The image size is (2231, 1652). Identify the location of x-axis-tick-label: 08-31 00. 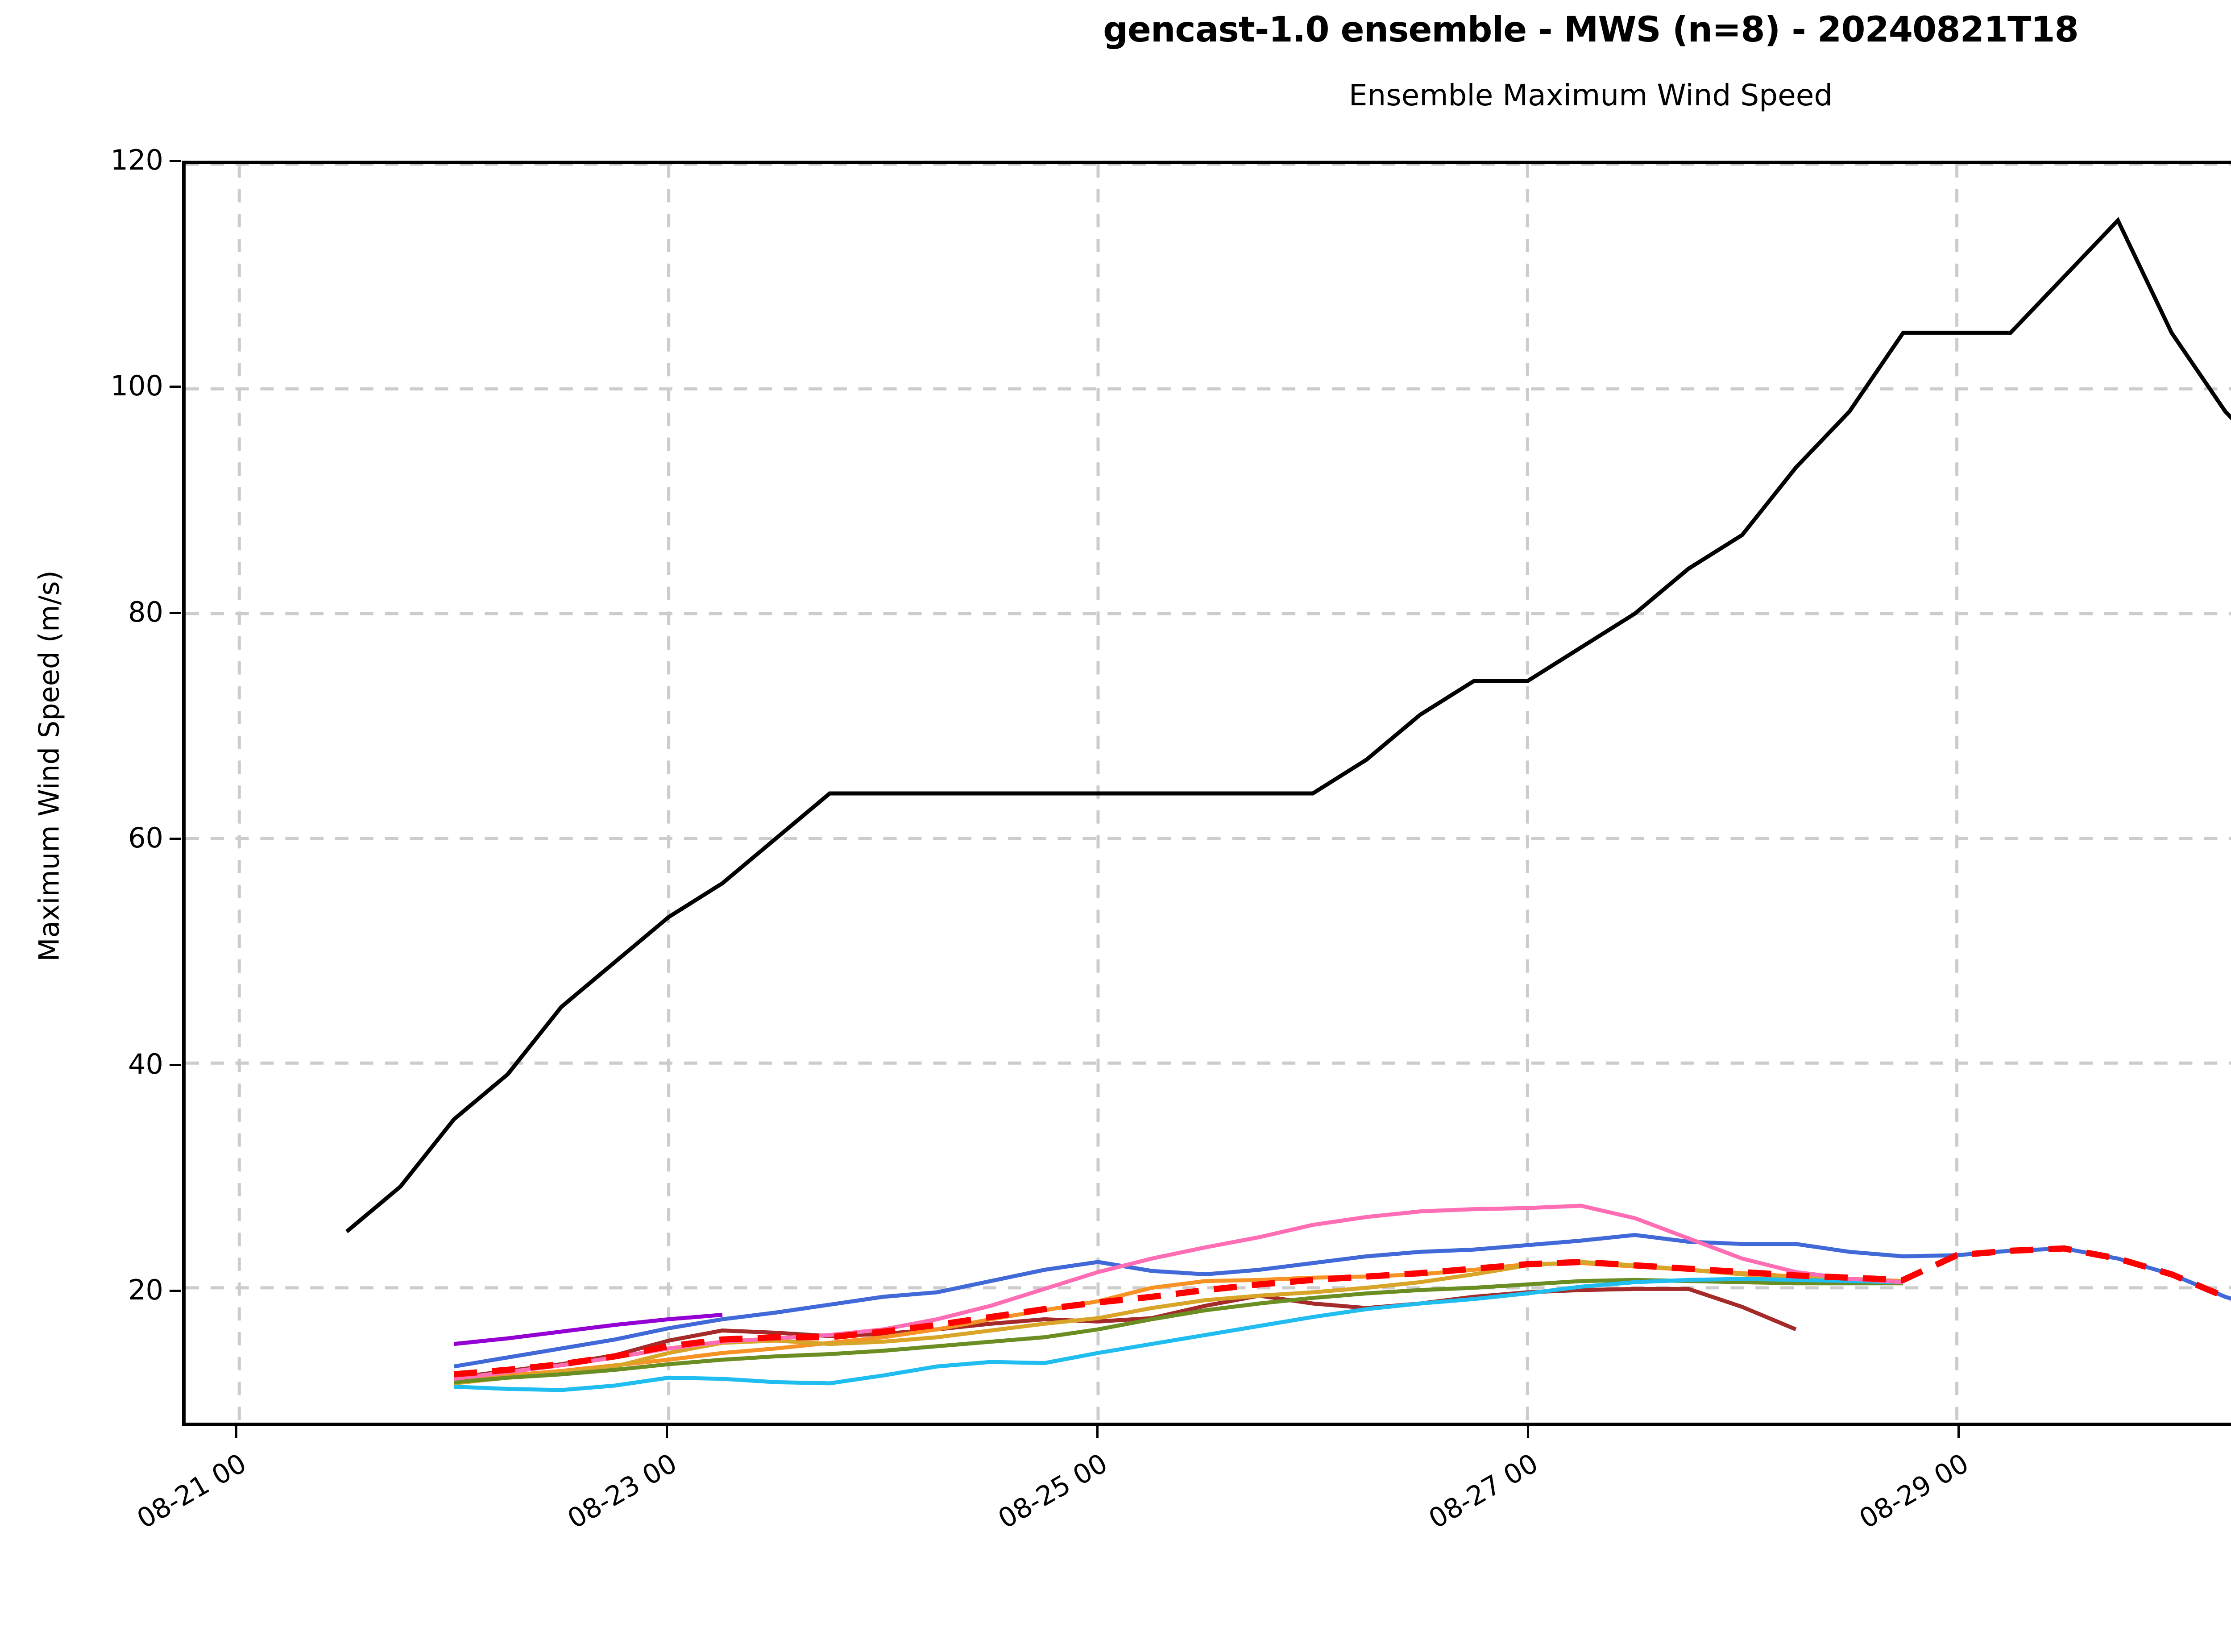
(2227, 1510).